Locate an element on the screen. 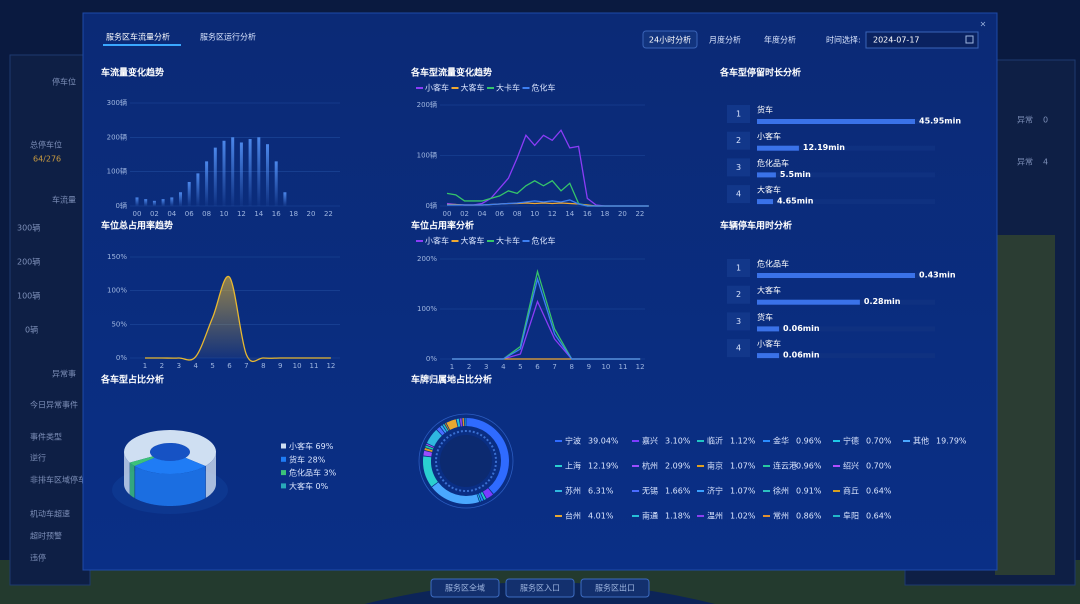 The image size is (1080, 604). rank-value: 0.28min is located at coordinates (882, 301).